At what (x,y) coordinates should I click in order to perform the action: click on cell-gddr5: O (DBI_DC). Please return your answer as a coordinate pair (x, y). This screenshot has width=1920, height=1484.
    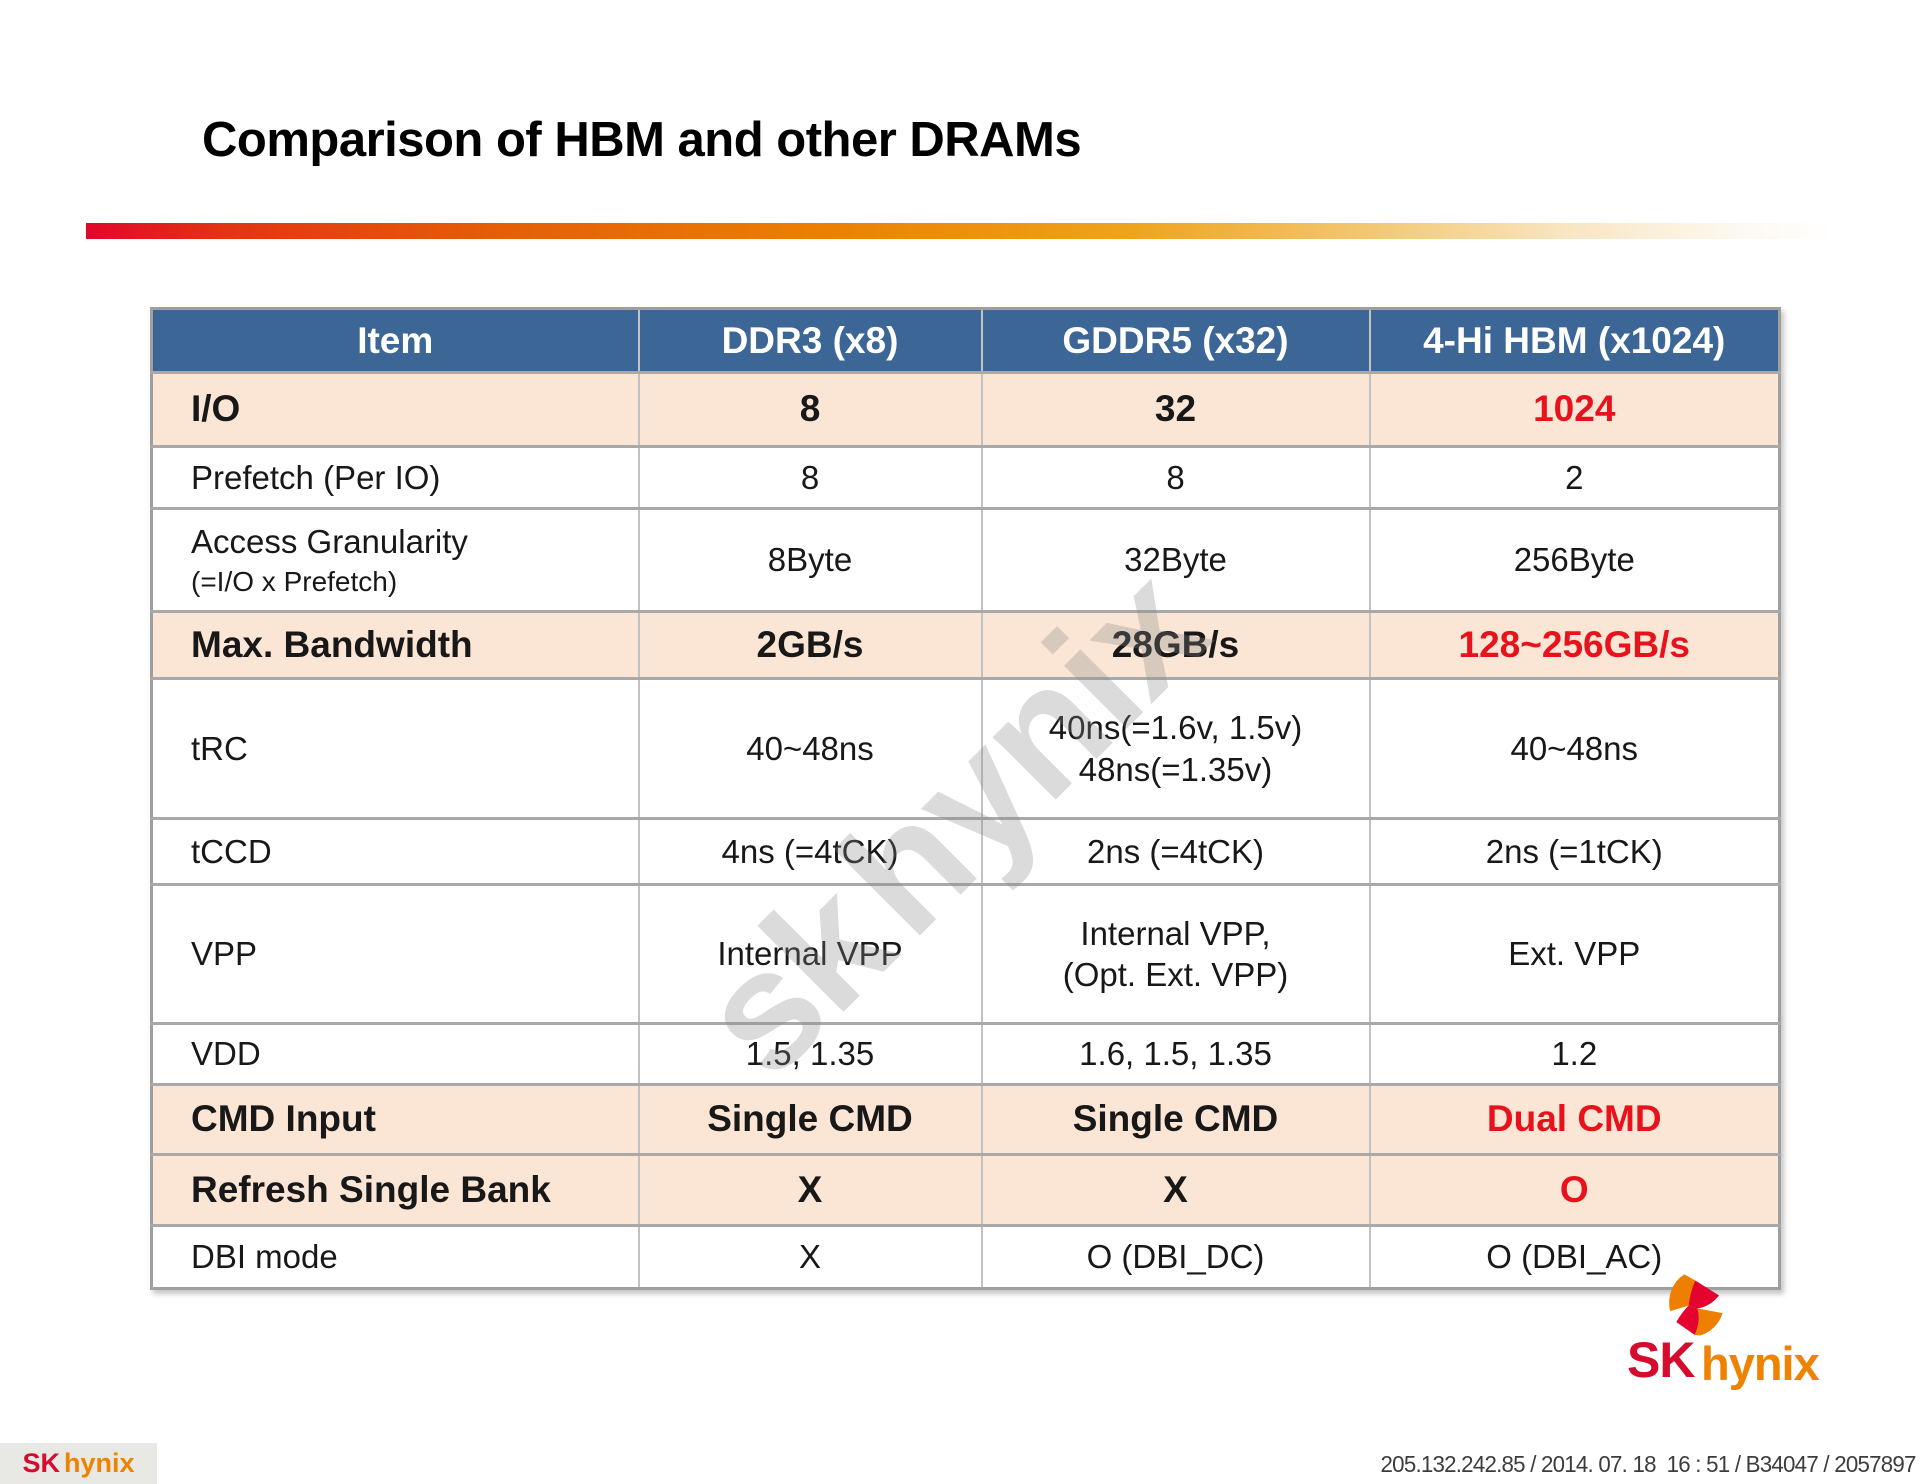
    Looking at the image, I should click on (1175, 1256).